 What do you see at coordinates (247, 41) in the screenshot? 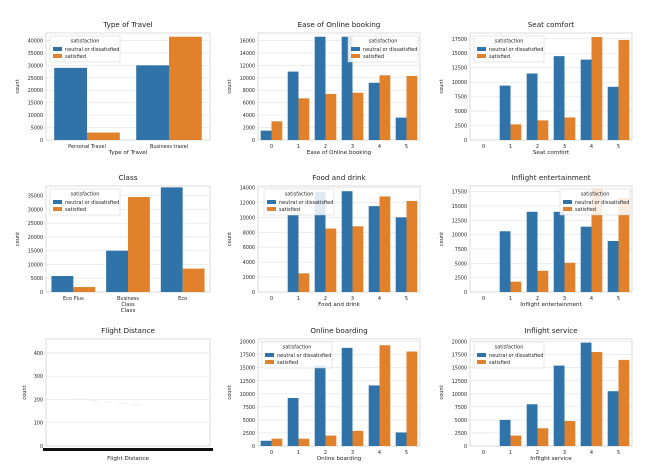
I see `y-tick-label: 16000` at bounding box center [247, 41].